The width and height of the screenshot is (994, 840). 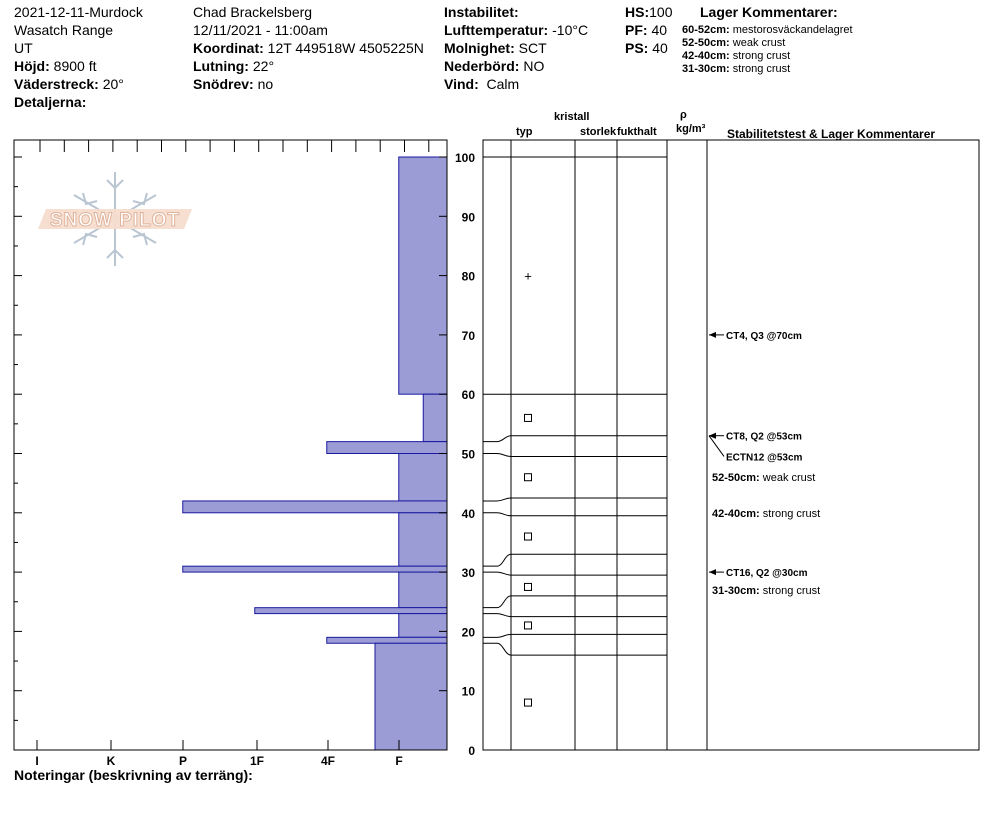 What do you see at coordinates (734, 43) in the screenshot?
I see `layer-comment-2: 52-50cm: weak crust` at bounding box center [734, 43].